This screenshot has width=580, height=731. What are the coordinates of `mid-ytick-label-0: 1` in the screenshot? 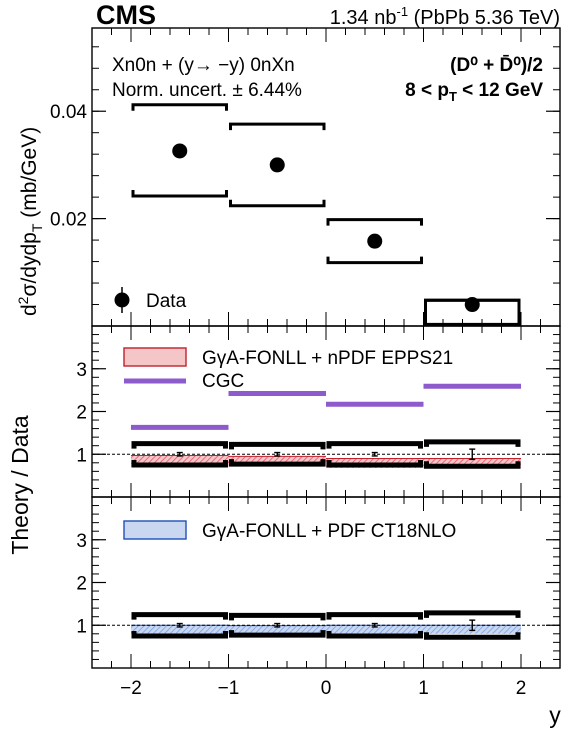 It's located at (81, 455).